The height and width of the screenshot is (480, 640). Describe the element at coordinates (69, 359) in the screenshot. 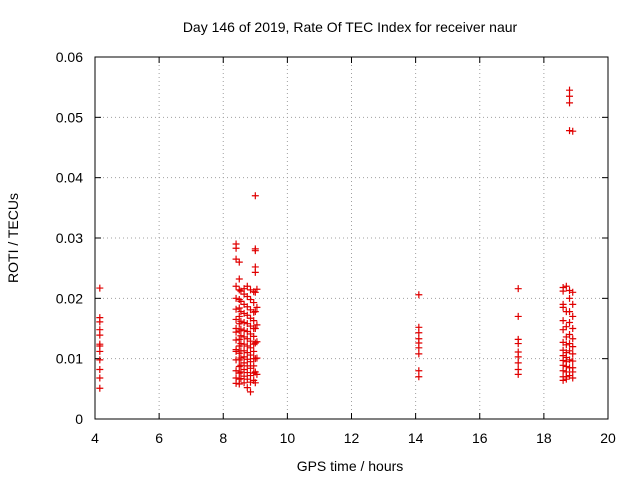

I see `y-tick-label: 0.01` at that location.